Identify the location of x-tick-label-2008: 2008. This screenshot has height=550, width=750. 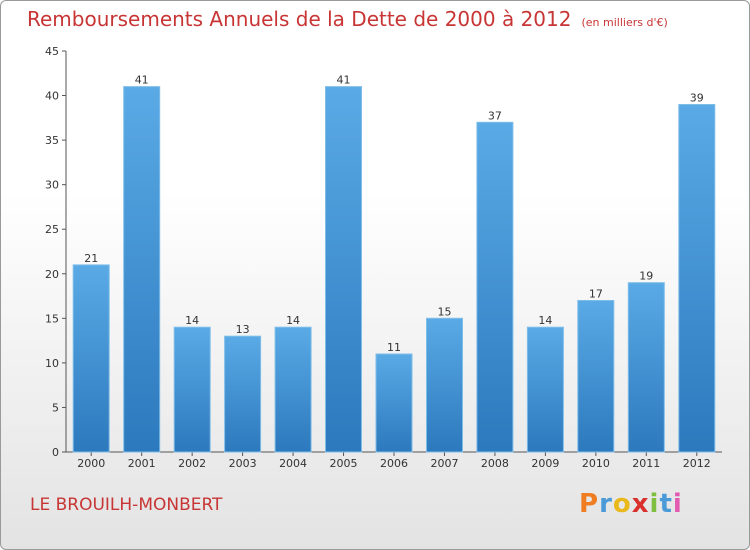
(495, 463).